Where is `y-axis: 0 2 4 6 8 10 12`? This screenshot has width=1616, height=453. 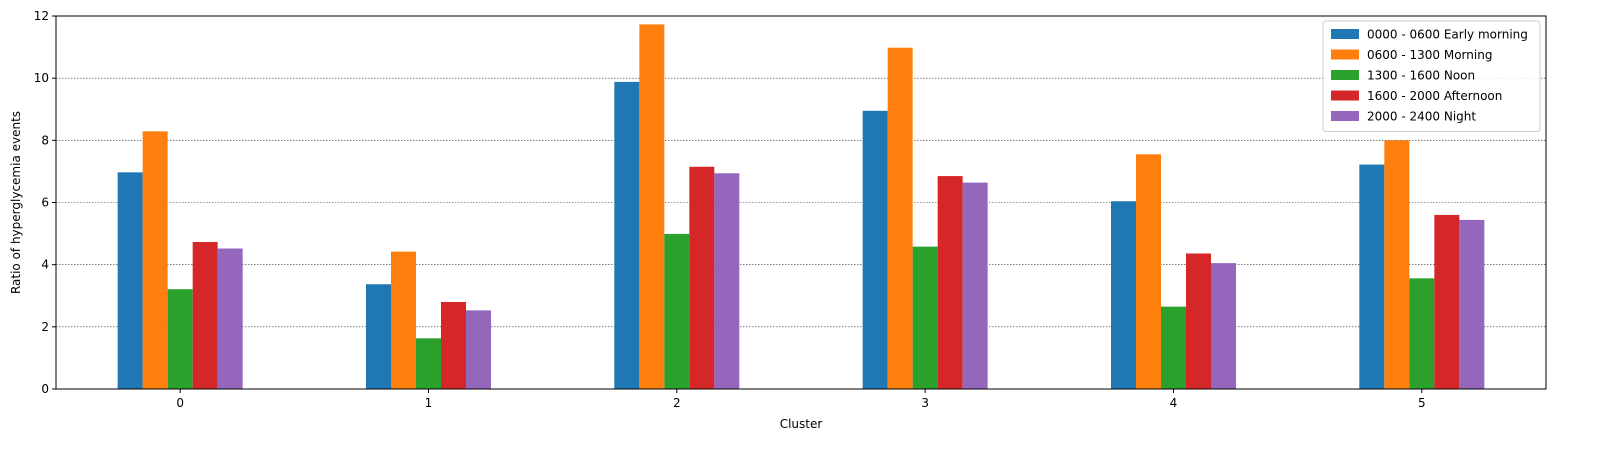 y-axis: 0 2 4 6 8 10 12 is located at coordinates (45, 202).